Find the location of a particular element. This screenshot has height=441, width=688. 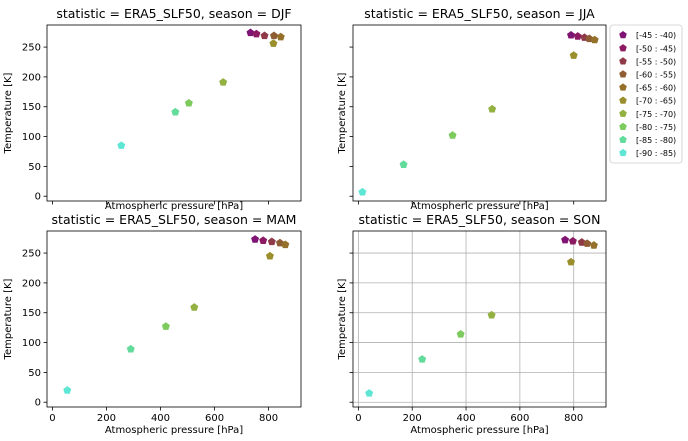

legend-label: [-45 : -40) is located at coordinates (656, 35).